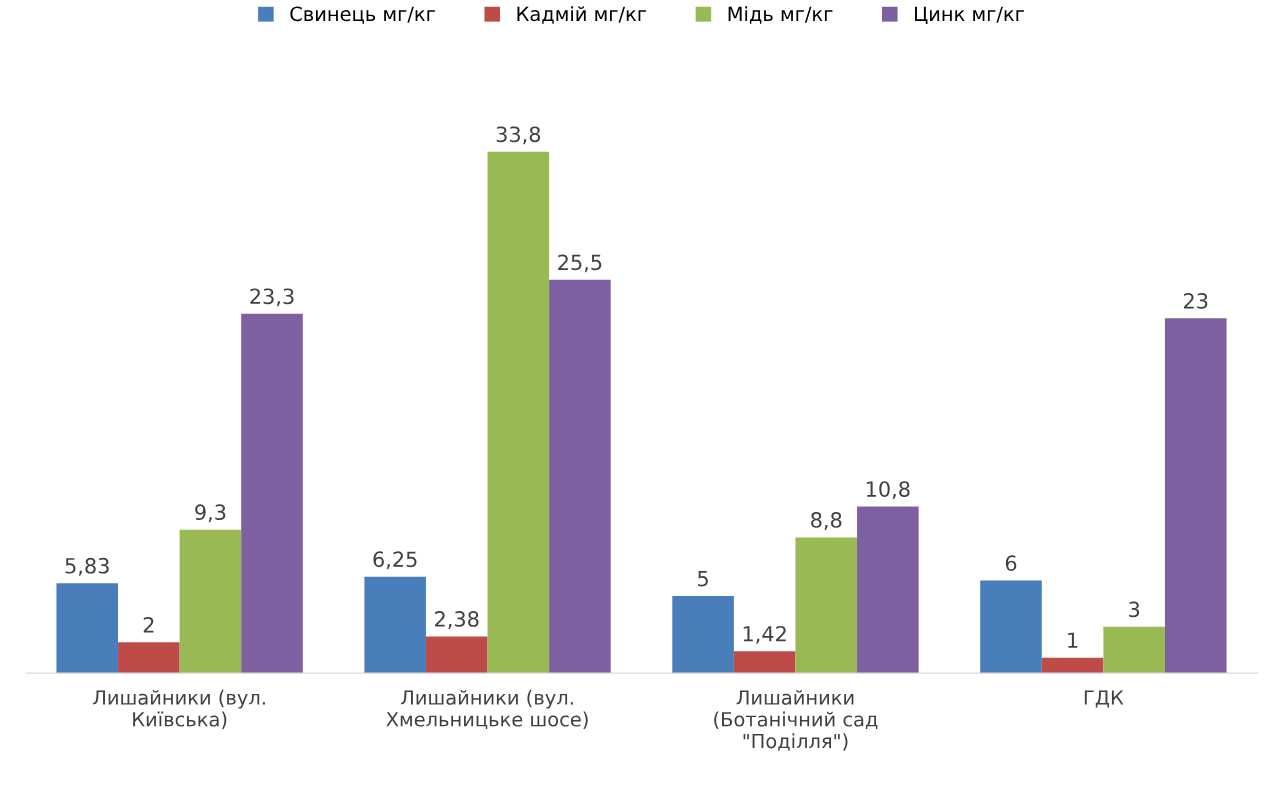 The image size is (1283, 811). What do you see at coordinates (272, 297) in the screenshot?
I see `data-label: 23,3` at bounding box center [272, 297].